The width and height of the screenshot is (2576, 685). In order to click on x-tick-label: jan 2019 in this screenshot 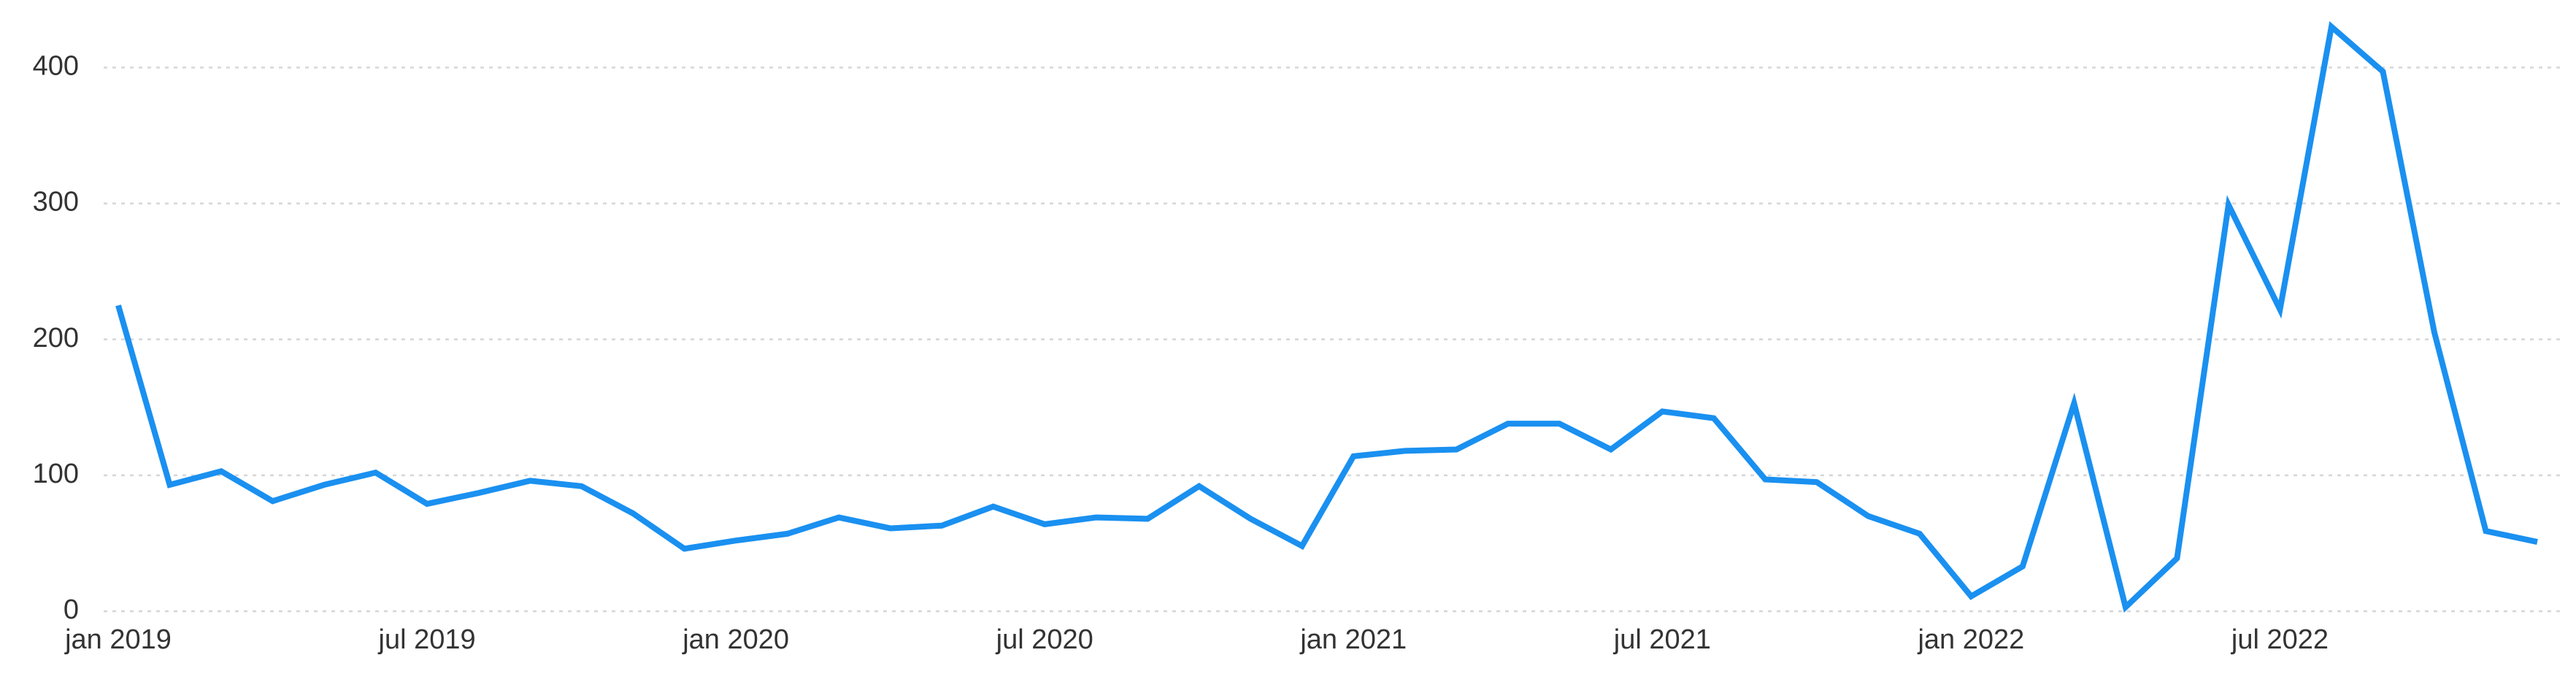, I will do `click(118, 639)`.